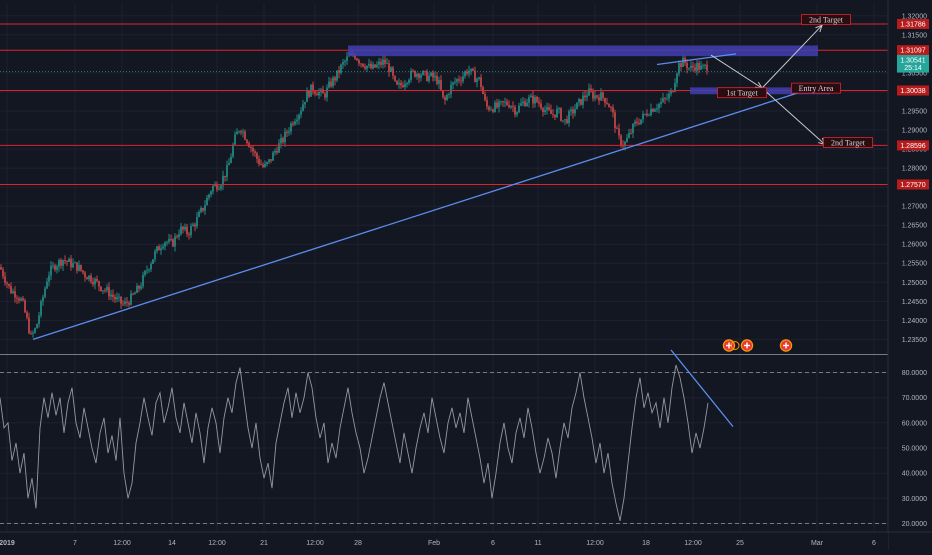  What do you see at coordinates (914, 423) in the screenshot?
I see `osc-tick-label: 60.0000` at bounding box center [914, 423].